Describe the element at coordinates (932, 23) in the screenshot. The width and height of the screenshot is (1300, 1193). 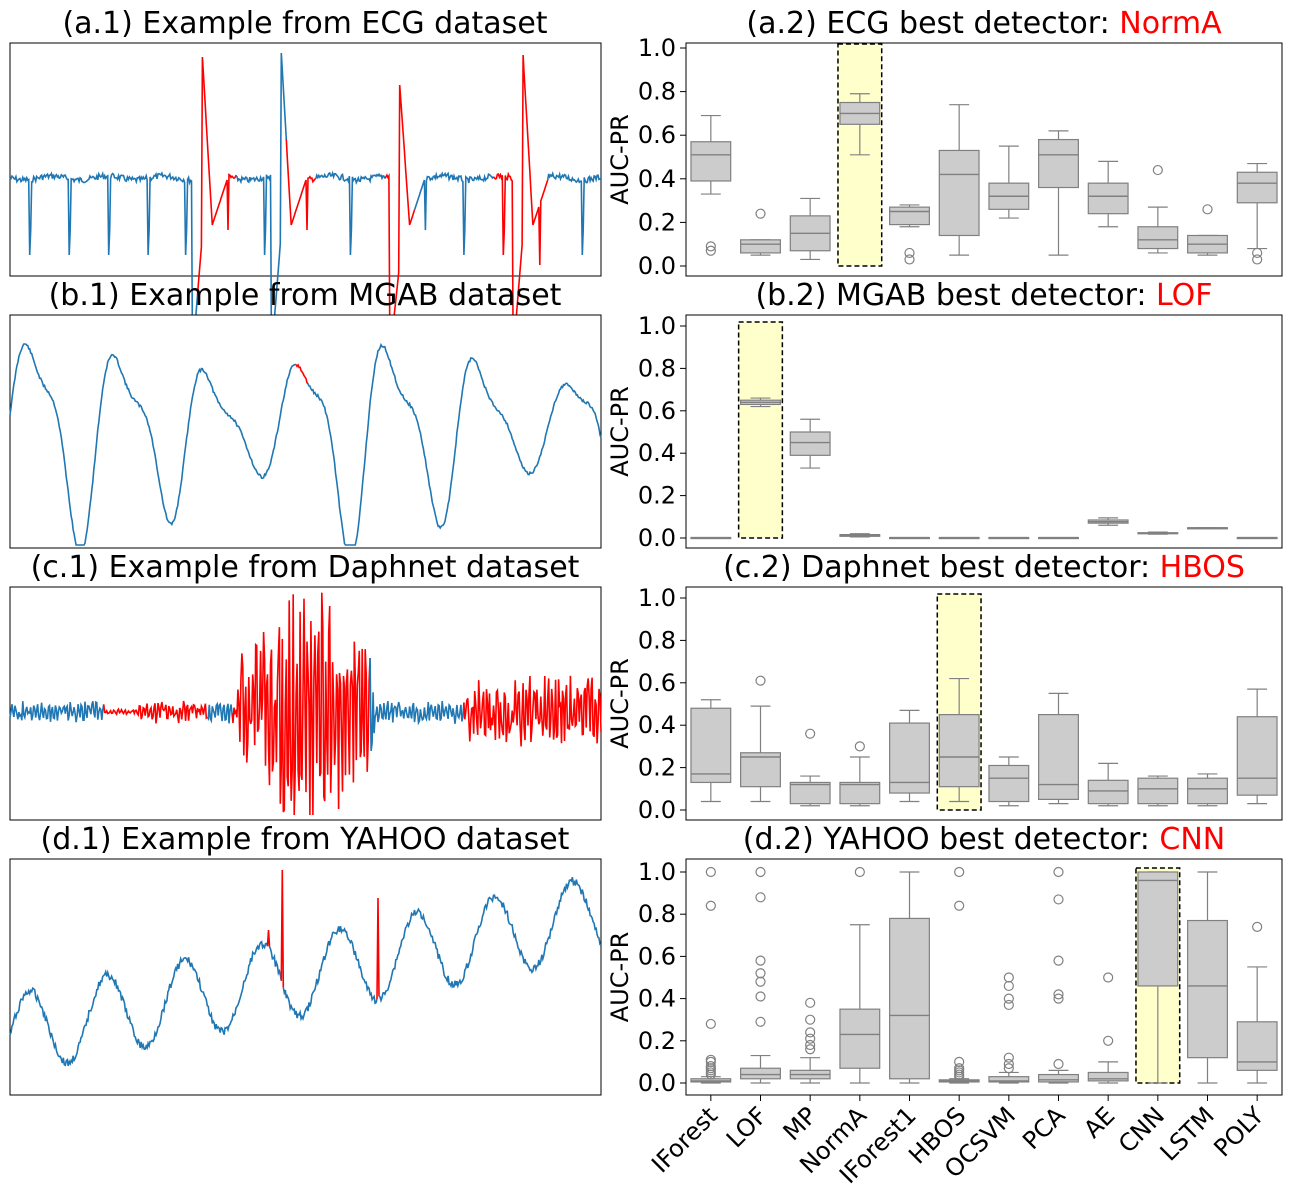
I see `boxplot-title-prefix: (a.2) ECG best detector:` at that location.